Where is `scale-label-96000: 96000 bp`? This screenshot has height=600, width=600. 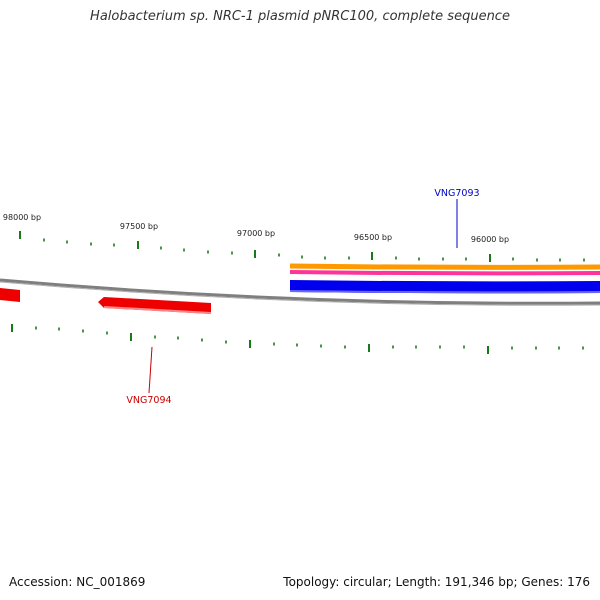 scale-label-96000: 96000 bp is located at coordinates (490, 239).